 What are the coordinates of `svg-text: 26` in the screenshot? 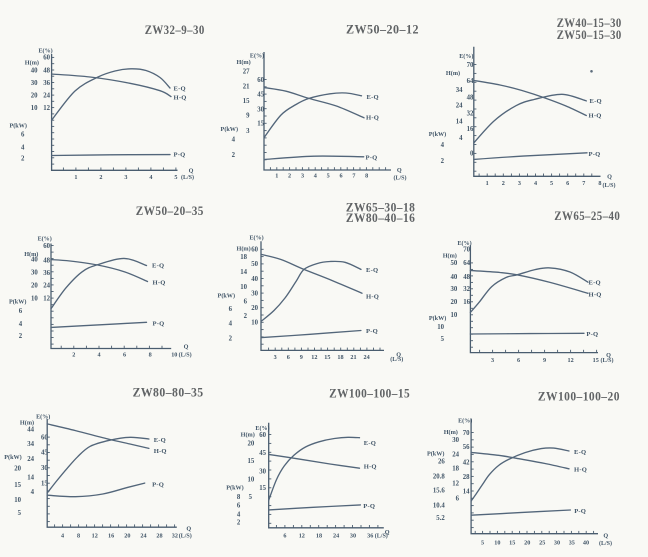 It's located at (441, 462).